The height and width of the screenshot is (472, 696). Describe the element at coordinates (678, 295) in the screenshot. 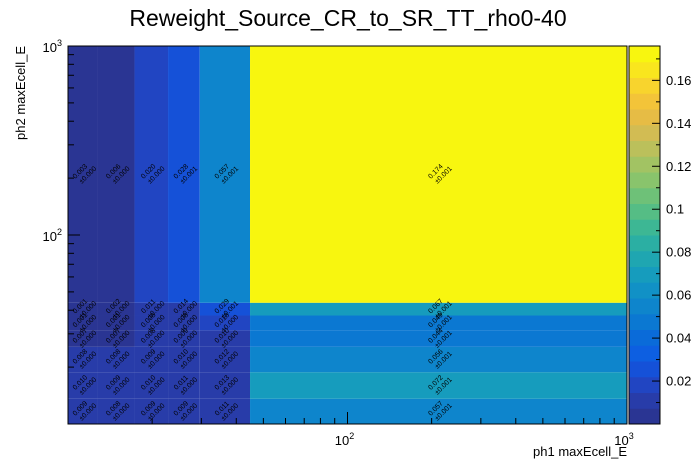

I see `colorbar-tick-label: 0.06` at that location.